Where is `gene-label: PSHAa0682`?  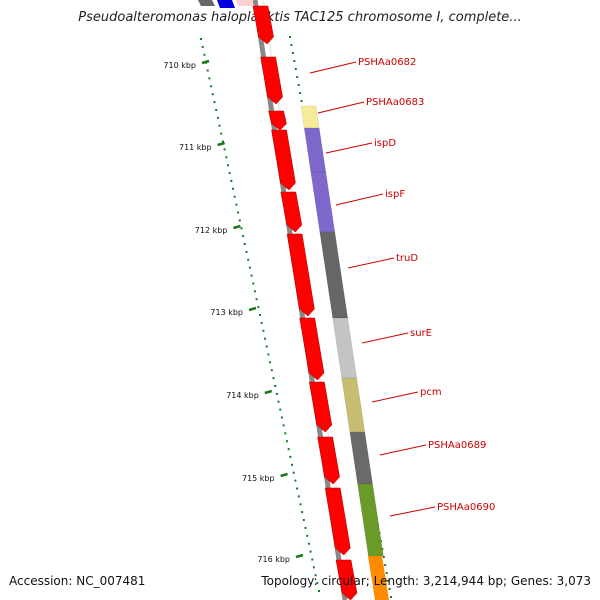
gene-label: PSHAa0682 is located at coordinates (387, 62).